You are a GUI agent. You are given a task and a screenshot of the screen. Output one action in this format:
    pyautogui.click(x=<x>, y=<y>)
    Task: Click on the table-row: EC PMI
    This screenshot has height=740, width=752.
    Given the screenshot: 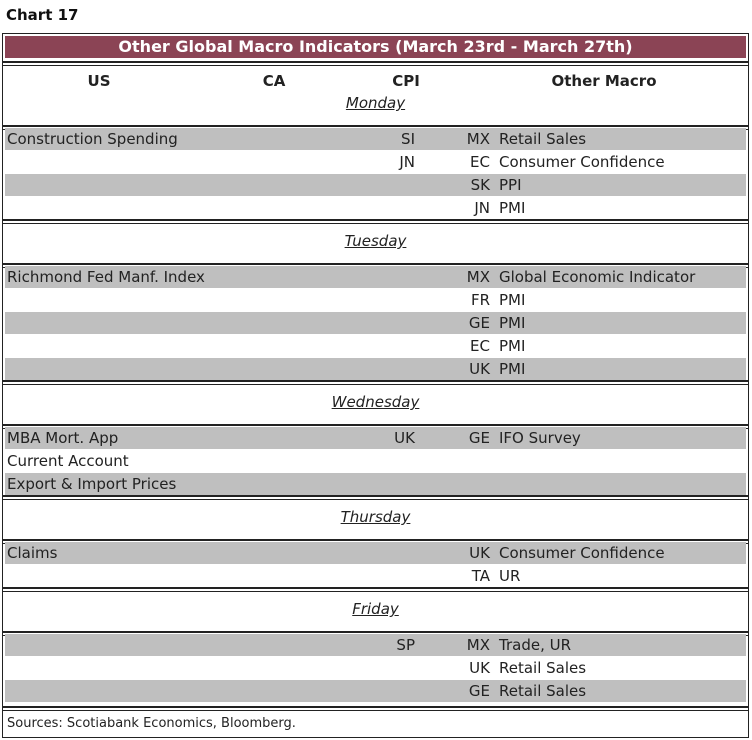 What is the action you would take?
    pyautogui.click(x=375, y=346)
    